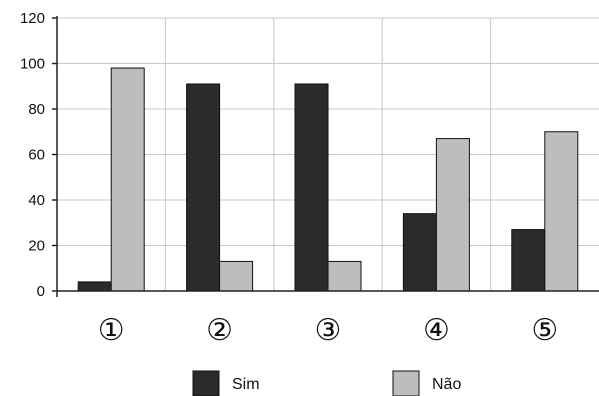 Image resolution: width=599 pixels, height=396 pixels. Describe the element at coordinates (206, 383) in the screenshot. I see `legend-swatch-sim` at that location.